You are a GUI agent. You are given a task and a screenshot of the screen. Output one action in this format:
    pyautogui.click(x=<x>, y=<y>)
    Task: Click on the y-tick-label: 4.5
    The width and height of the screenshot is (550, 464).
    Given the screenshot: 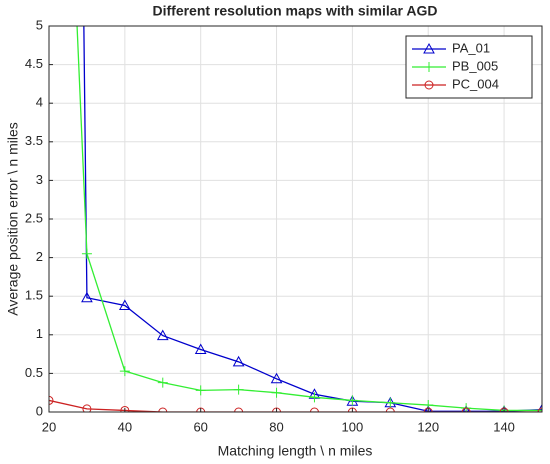 What is the action you would take?
    pyautogui.click(x=34, y=63)
    